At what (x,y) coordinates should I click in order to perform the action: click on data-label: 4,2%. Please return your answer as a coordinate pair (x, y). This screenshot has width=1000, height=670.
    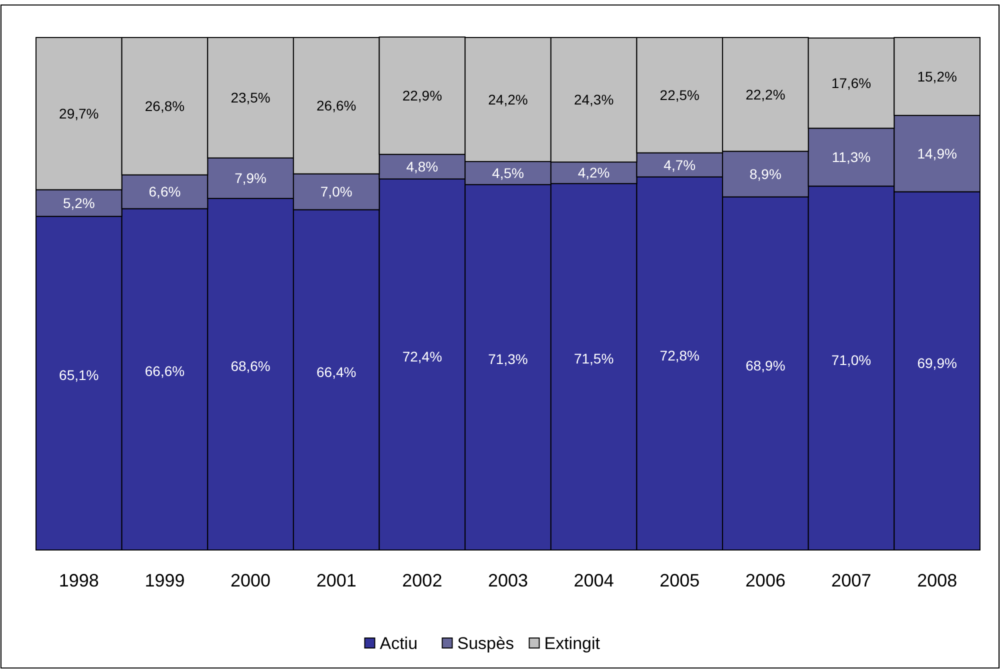
    Looking at the image, I should click on (594, 172).